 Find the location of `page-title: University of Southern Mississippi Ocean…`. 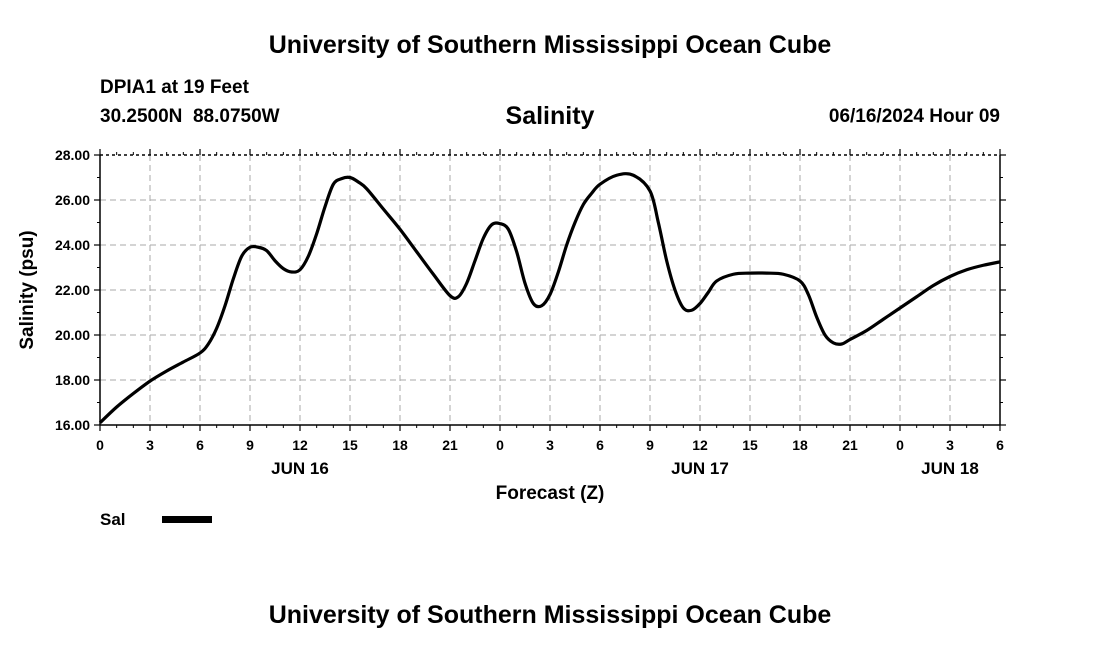

page-title: University of Southern Mississippi Ocean… is located at coordinates (550, 45).